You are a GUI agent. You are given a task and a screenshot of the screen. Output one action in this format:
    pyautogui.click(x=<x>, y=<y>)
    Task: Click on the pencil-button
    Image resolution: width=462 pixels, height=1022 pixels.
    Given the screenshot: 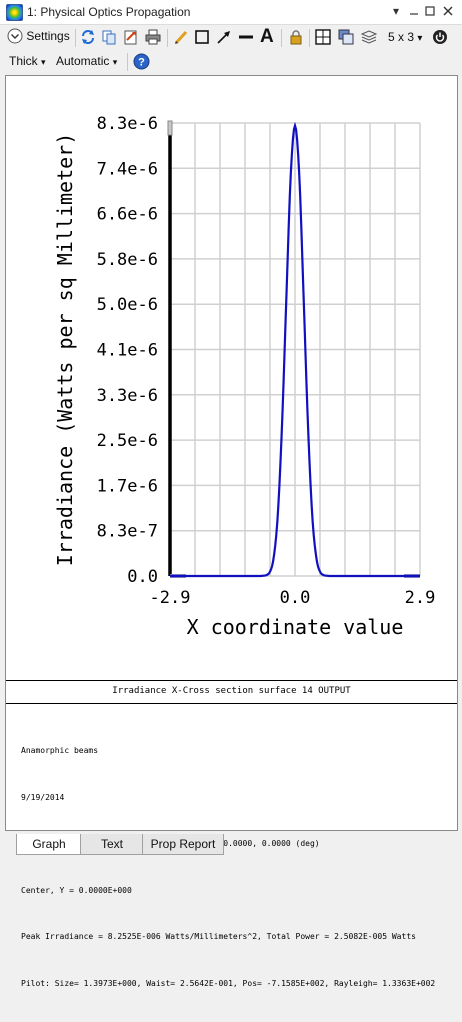 What is the action you would take?
    pyautogui.click(x=181, y=38)
    